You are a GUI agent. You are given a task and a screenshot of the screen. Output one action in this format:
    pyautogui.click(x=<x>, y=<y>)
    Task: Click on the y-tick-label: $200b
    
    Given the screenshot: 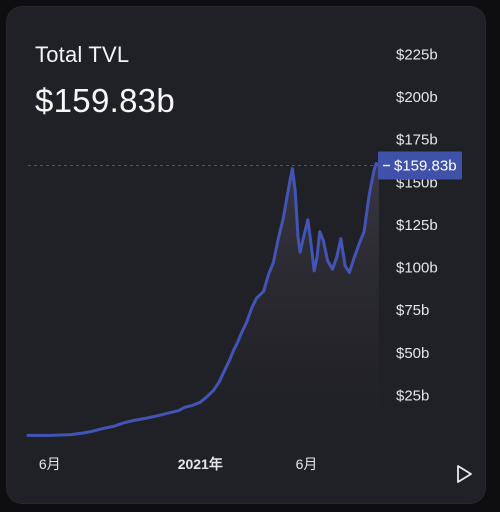 What is the action you would take?
    pyautogui.click(x=417, y=97)
    